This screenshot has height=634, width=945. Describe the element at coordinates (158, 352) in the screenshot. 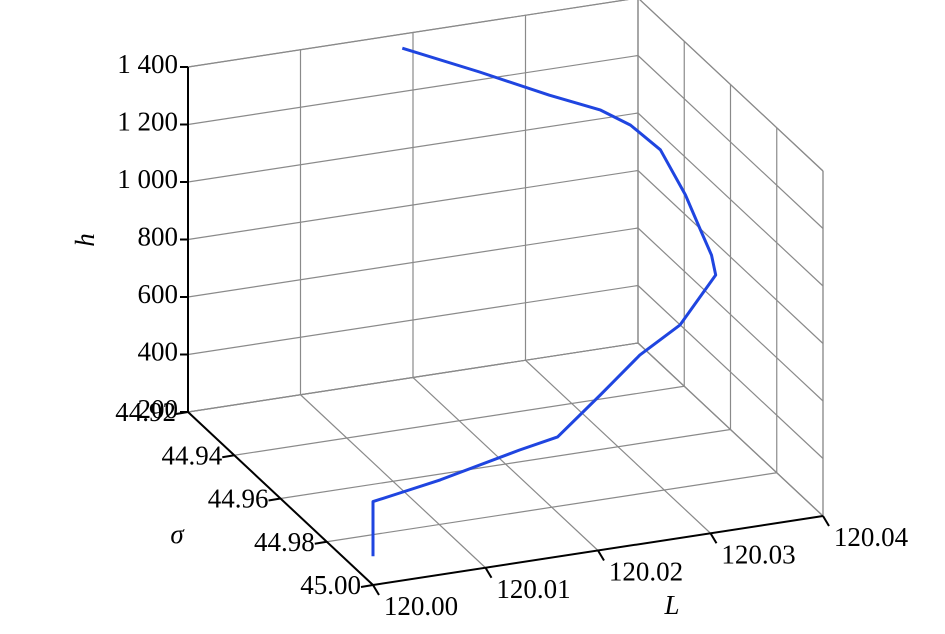

I see `z-tick-label: 400` at that location.